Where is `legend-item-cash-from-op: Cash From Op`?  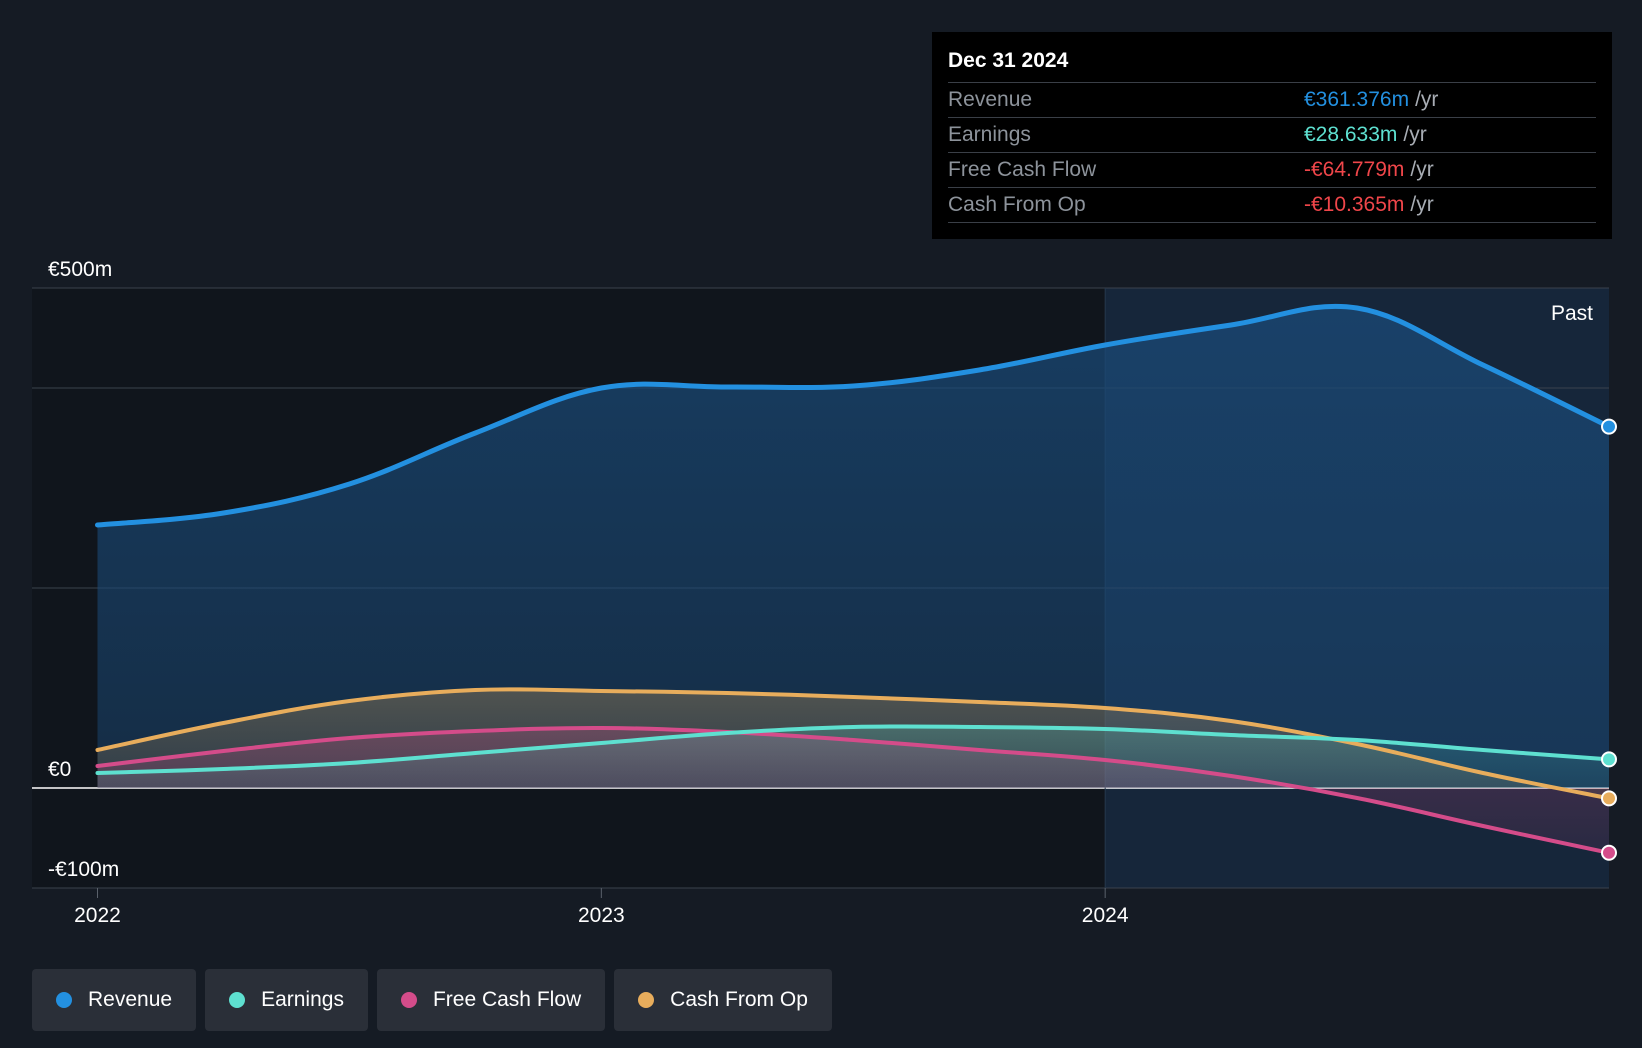
legend-item-cash-from-op: Cash From Op is located at coordinates (723, 1000).